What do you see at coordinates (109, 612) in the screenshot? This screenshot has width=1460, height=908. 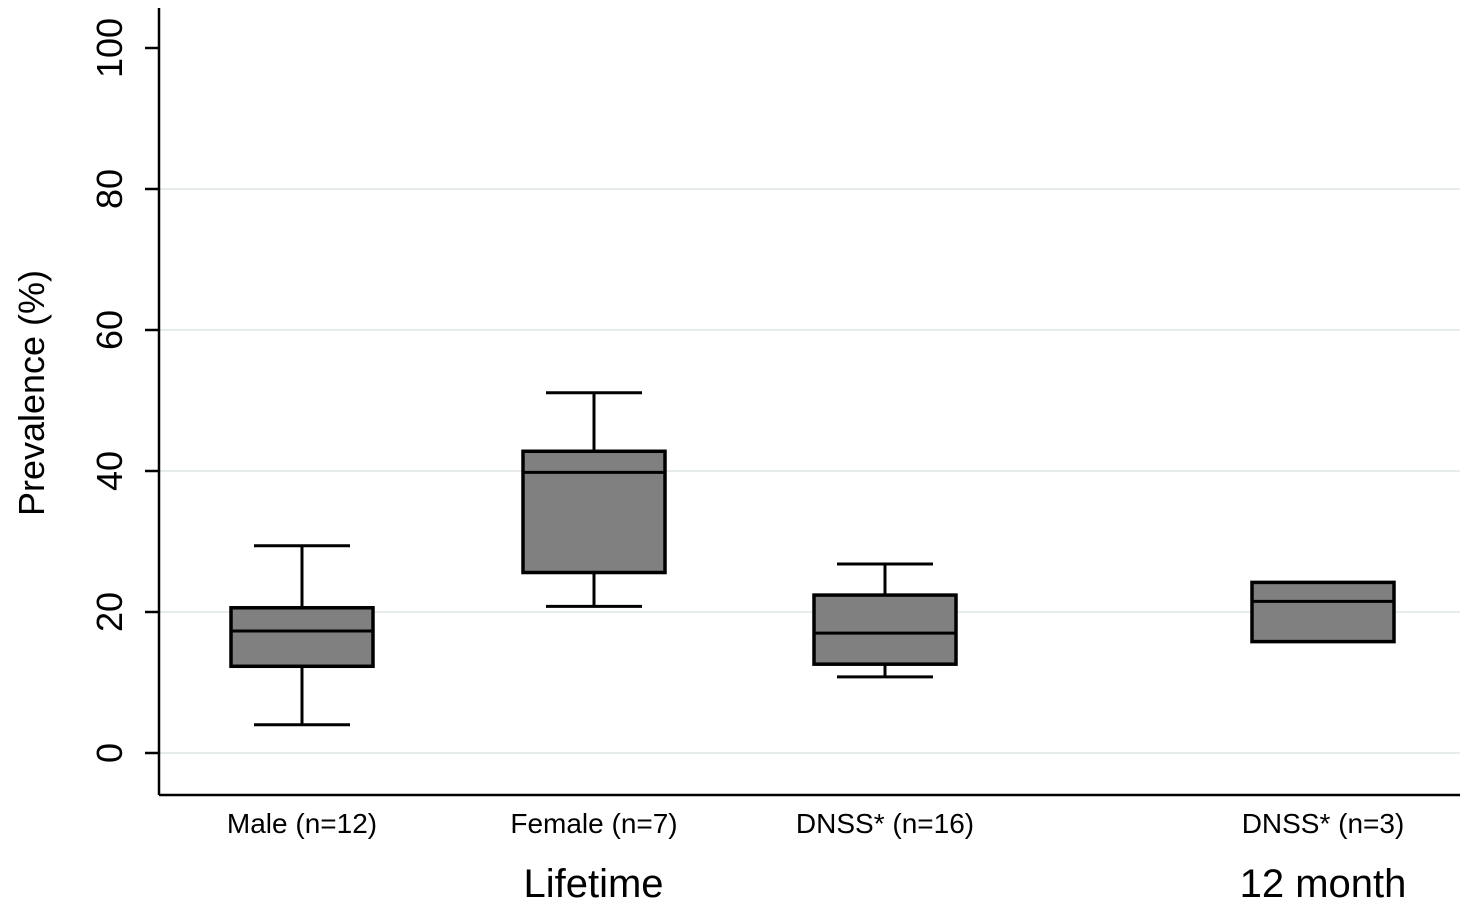 I see `y-tick-label-20: 20` at bounding box center [109, 612].